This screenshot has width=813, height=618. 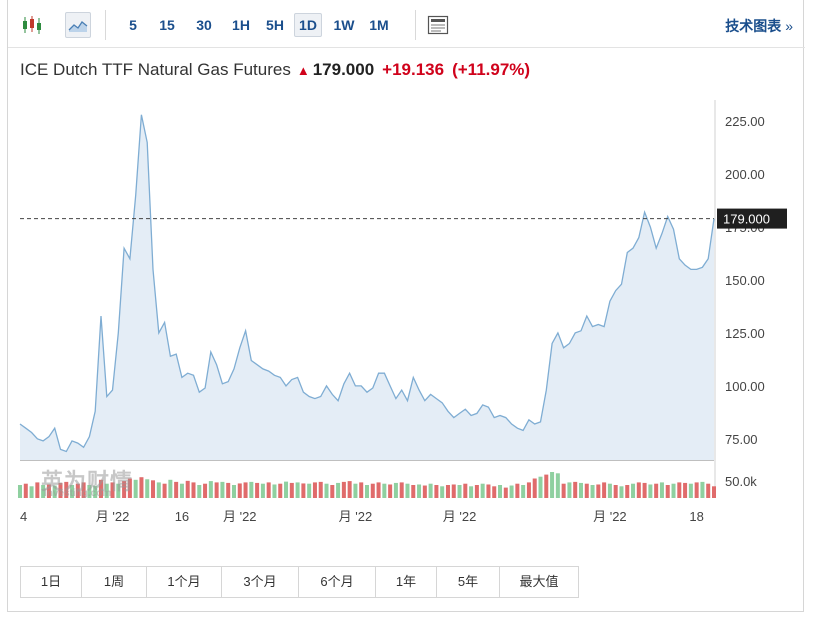 I want to click on range-button: 1日, so click(x=51, y=582).